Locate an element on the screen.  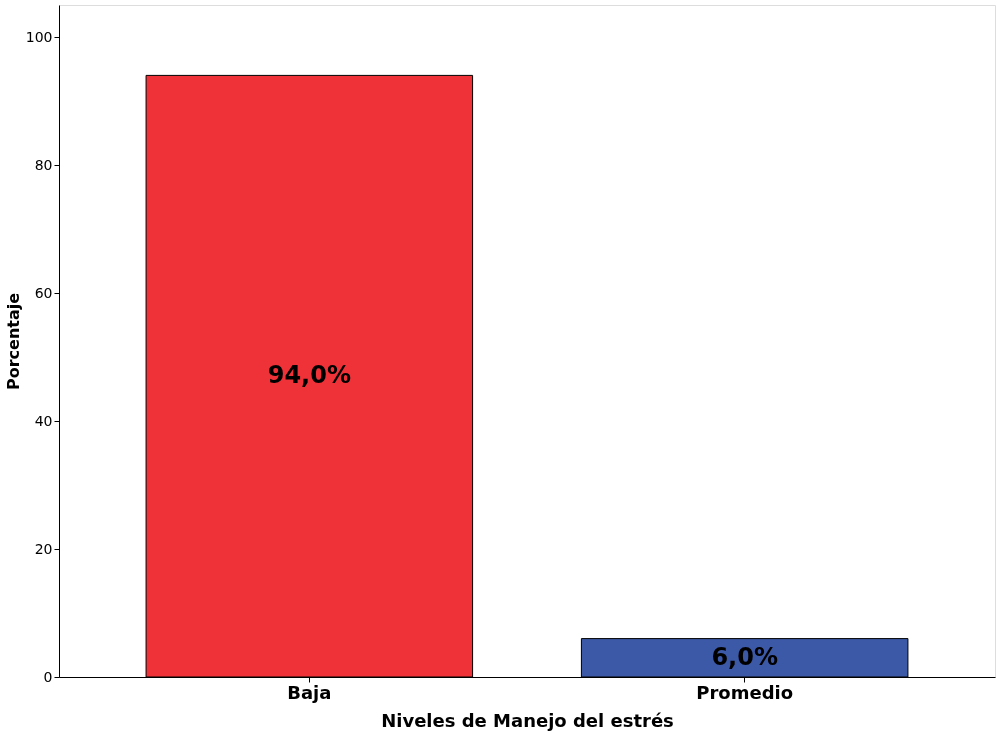
y-tick-label: 60 is located at coordinates (43, 292).